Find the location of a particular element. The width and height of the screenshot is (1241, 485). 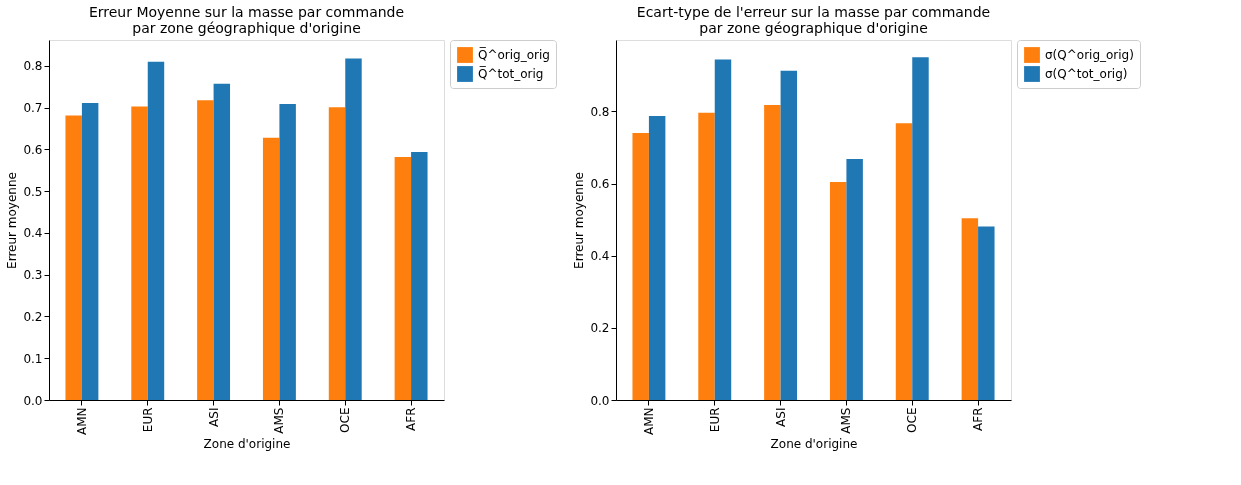

legend-label: Q̅^orig_orig is located at coordinates (514, 54).